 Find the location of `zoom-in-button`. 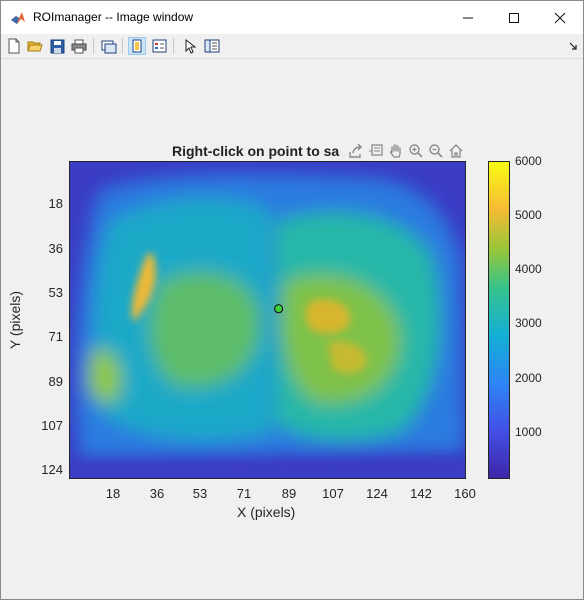

zoom-in-button is located at coordinates (416, 151).